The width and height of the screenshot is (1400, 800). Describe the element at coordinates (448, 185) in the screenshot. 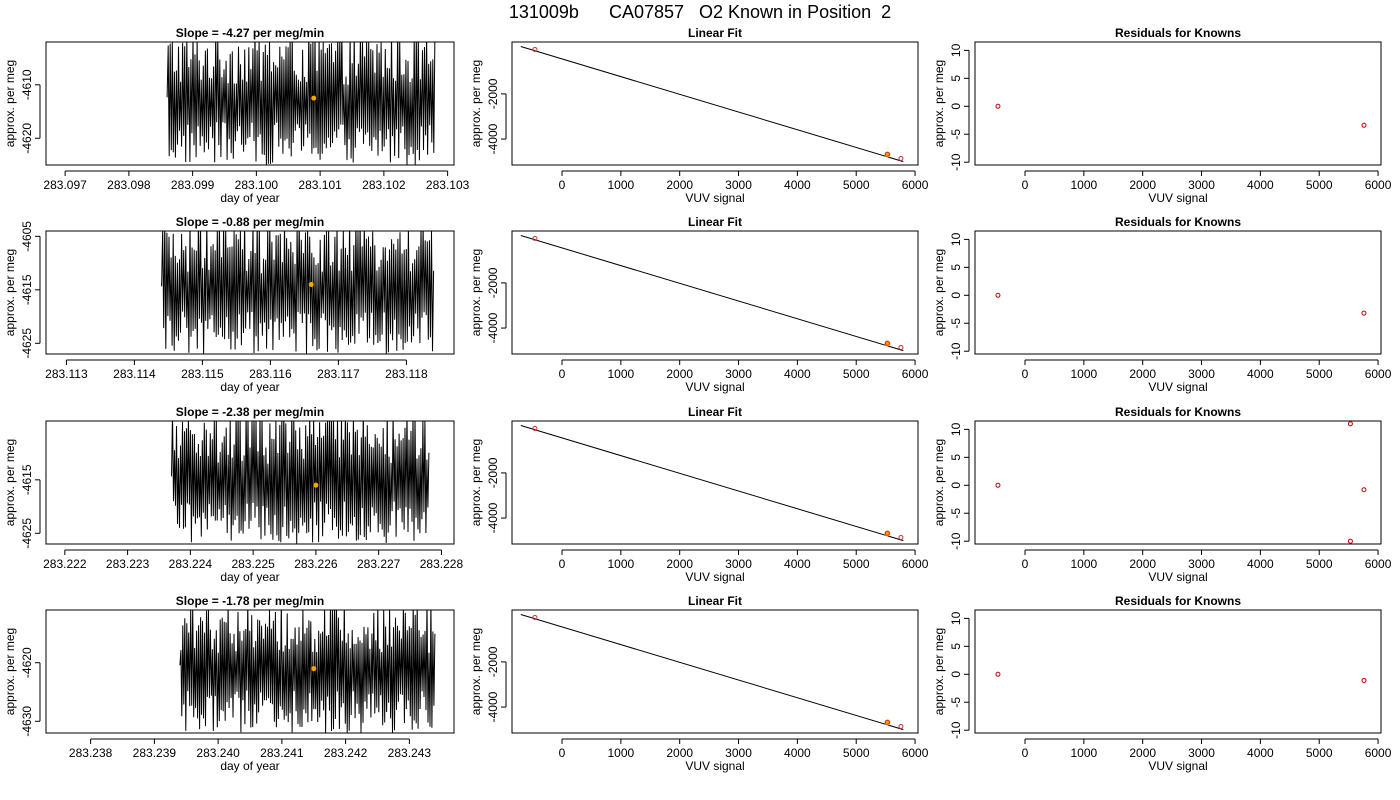

I see `x-tick-label: 283.103` at that location.